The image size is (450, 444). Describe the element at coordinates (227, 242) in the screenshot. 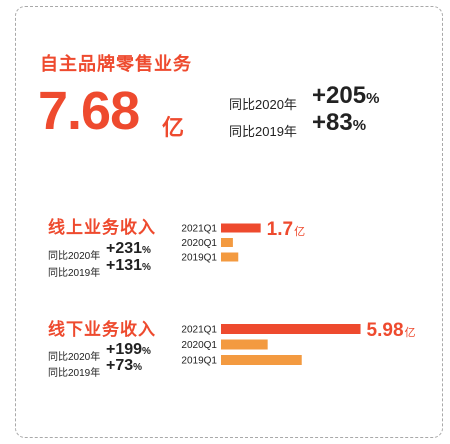

I see `online-bar-2020Q1` at that location.